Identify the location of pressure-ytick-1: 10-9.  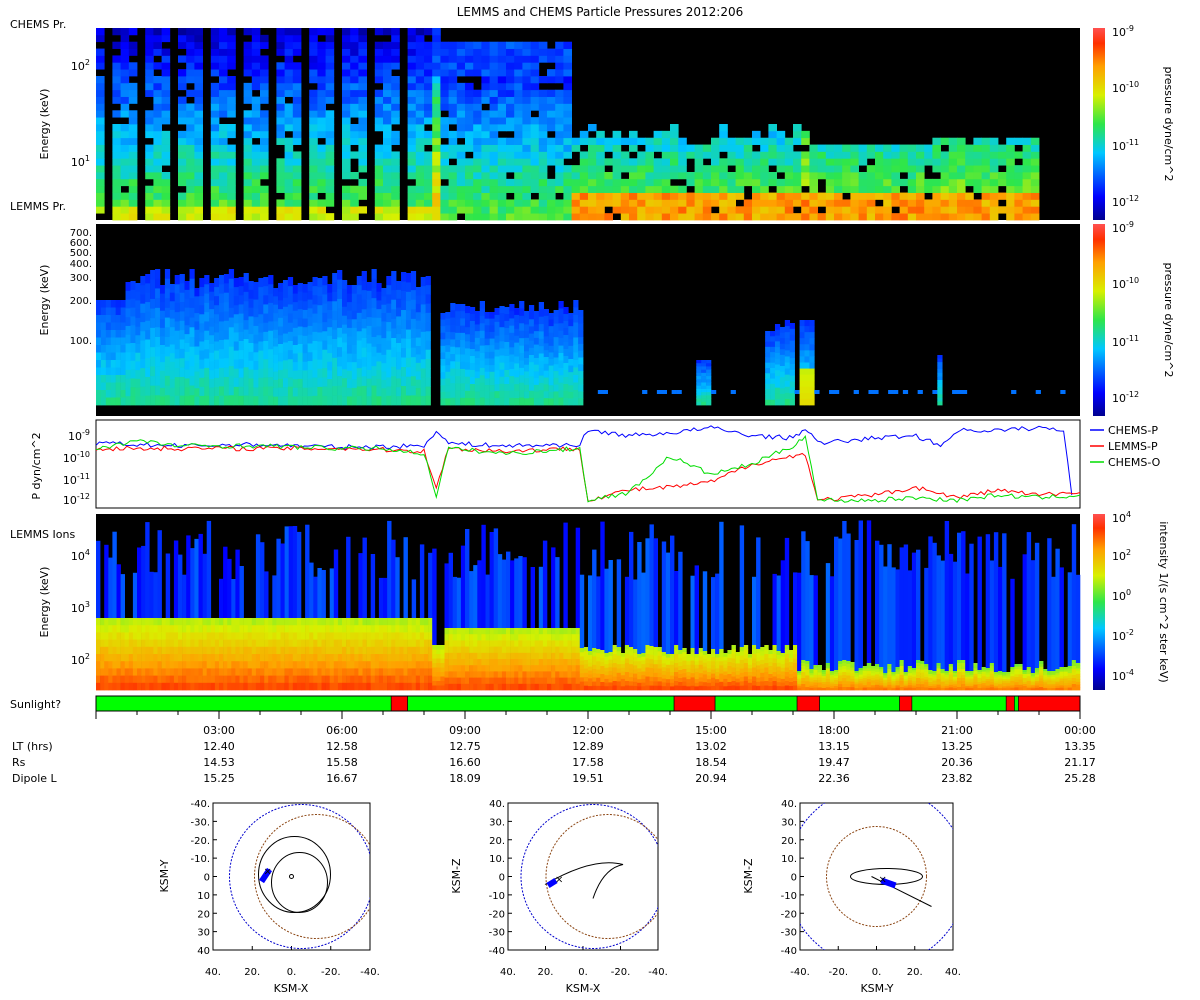
(79, 435).